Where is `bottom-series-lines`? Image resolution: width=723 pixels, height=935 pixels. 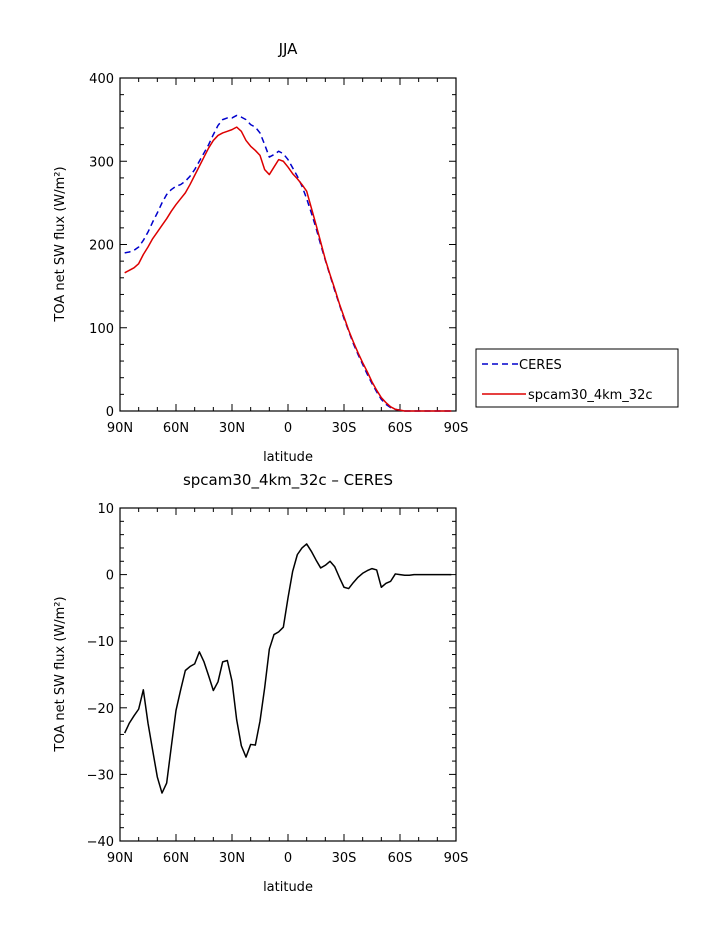
bottom-series-lines is located at coordinates (287, 668).